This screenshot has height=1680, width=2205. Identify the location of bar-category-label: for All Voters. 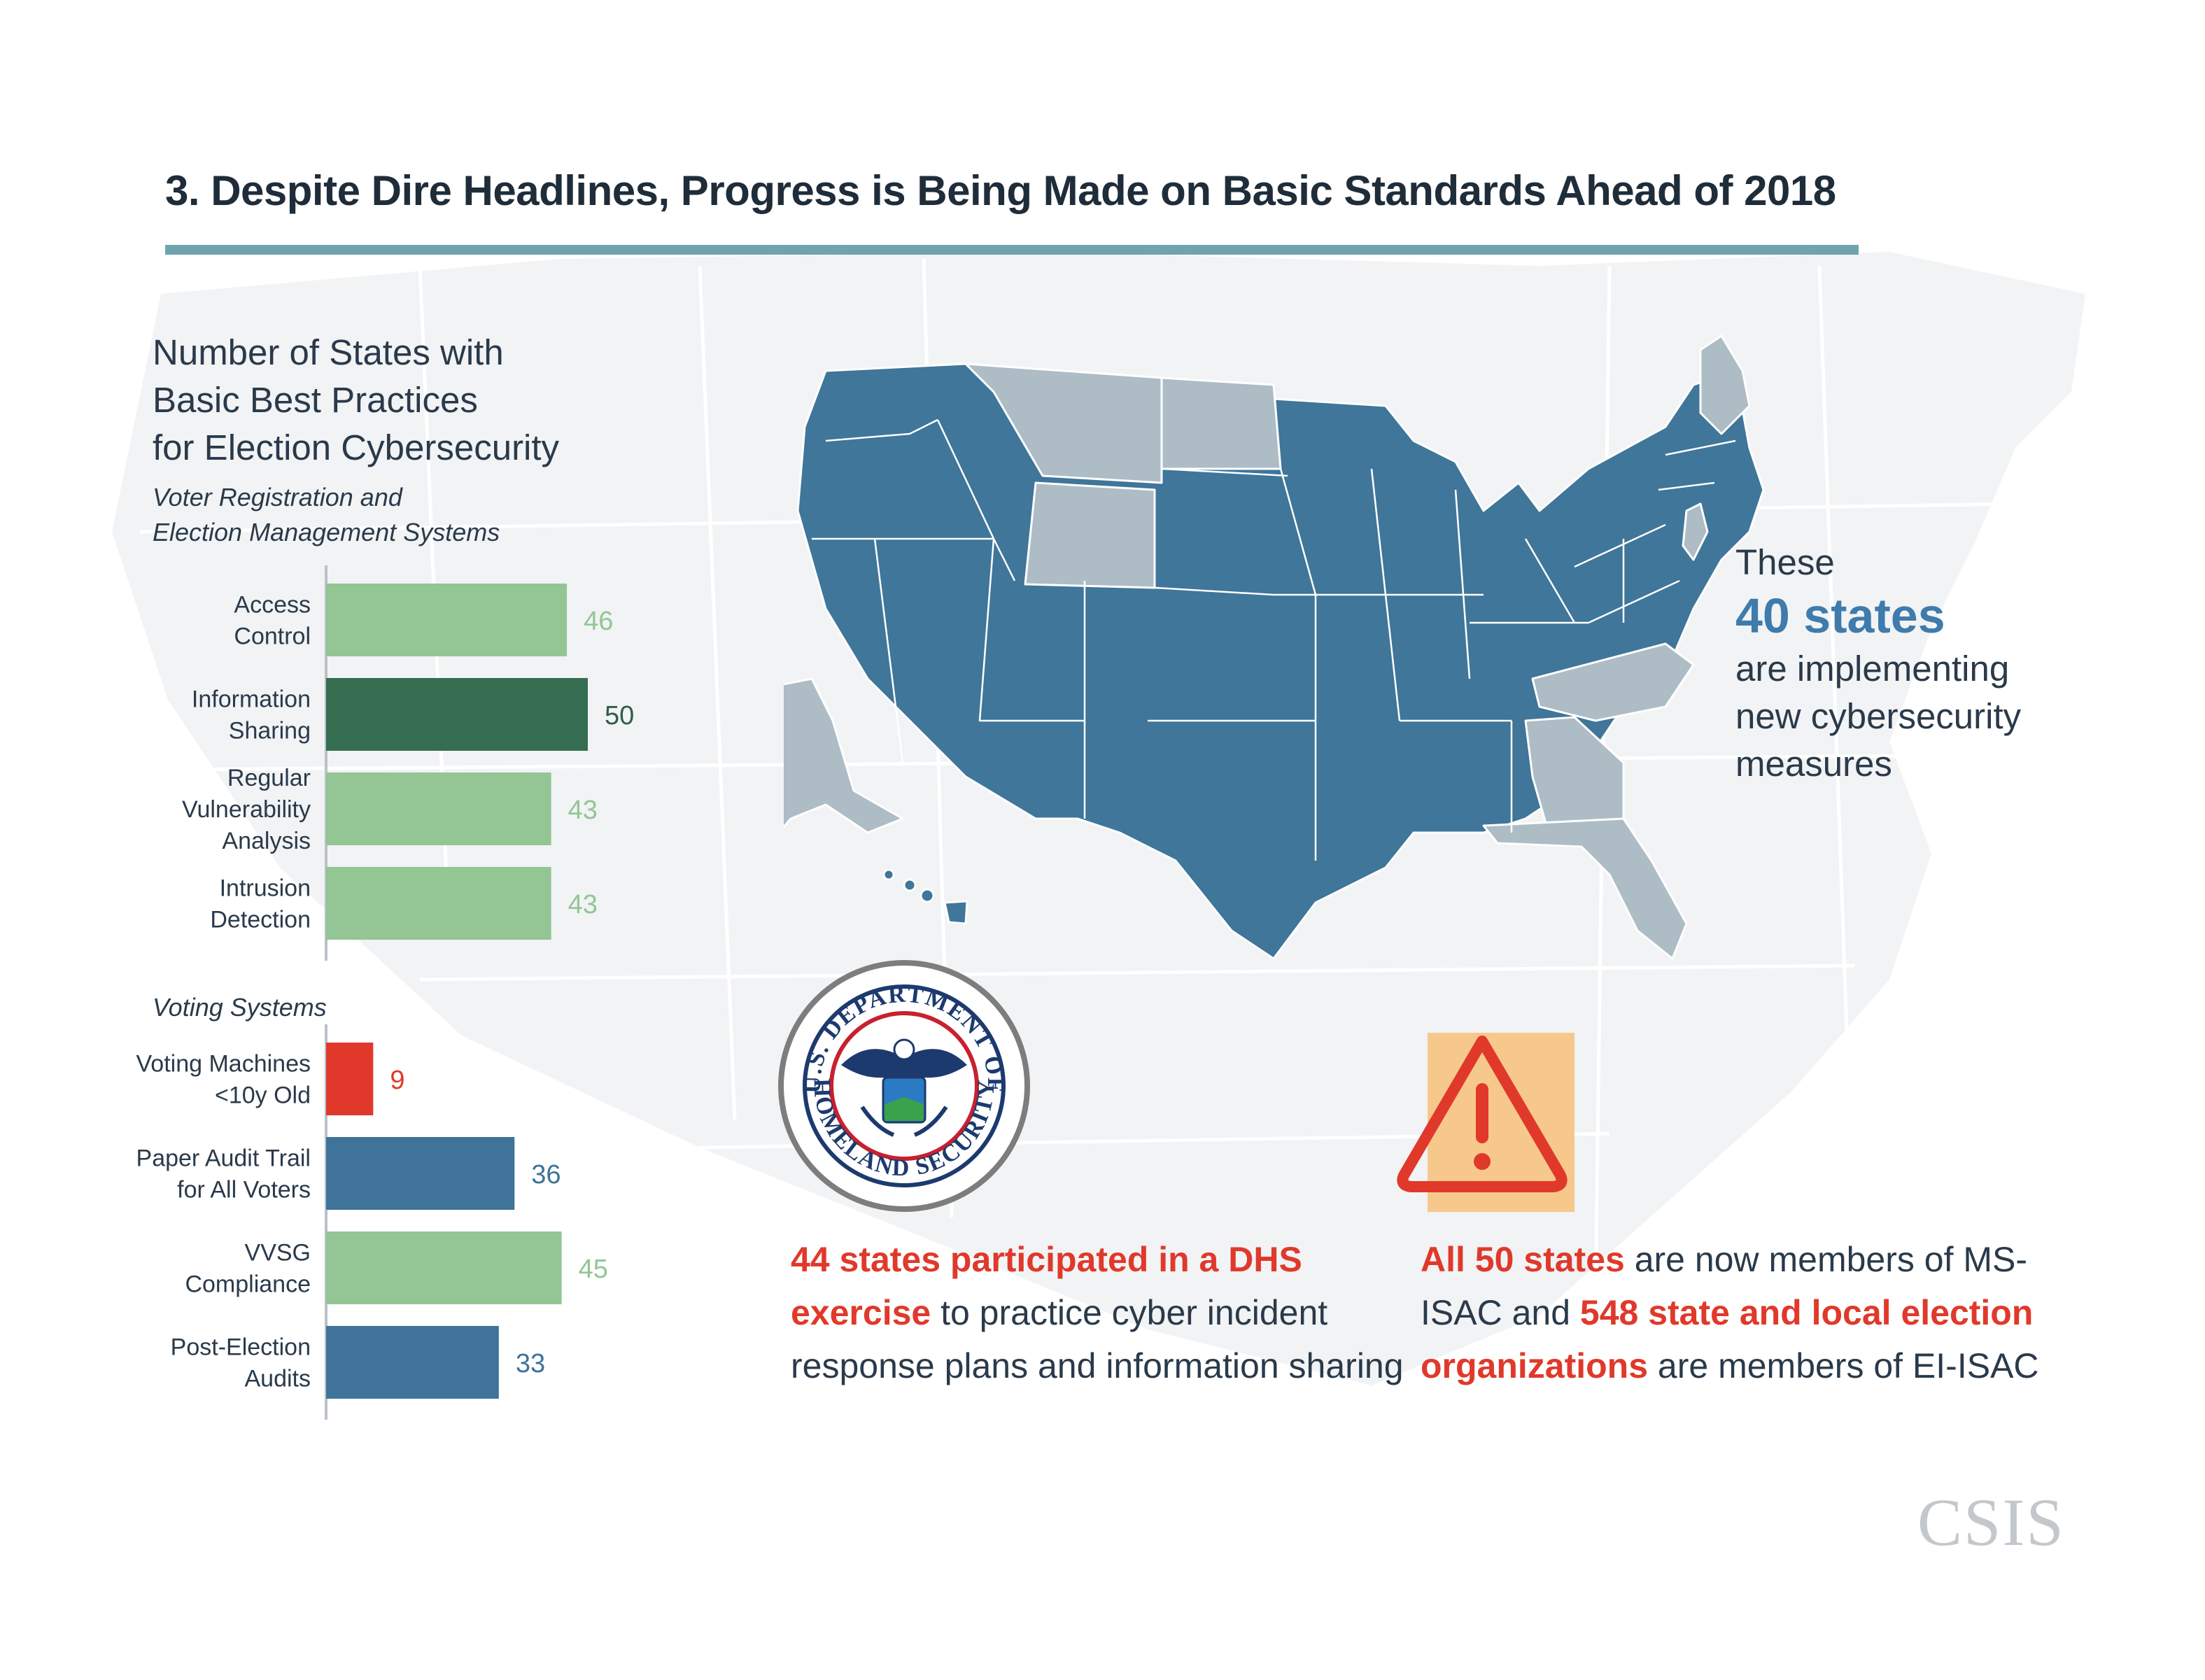
(244, 1190).